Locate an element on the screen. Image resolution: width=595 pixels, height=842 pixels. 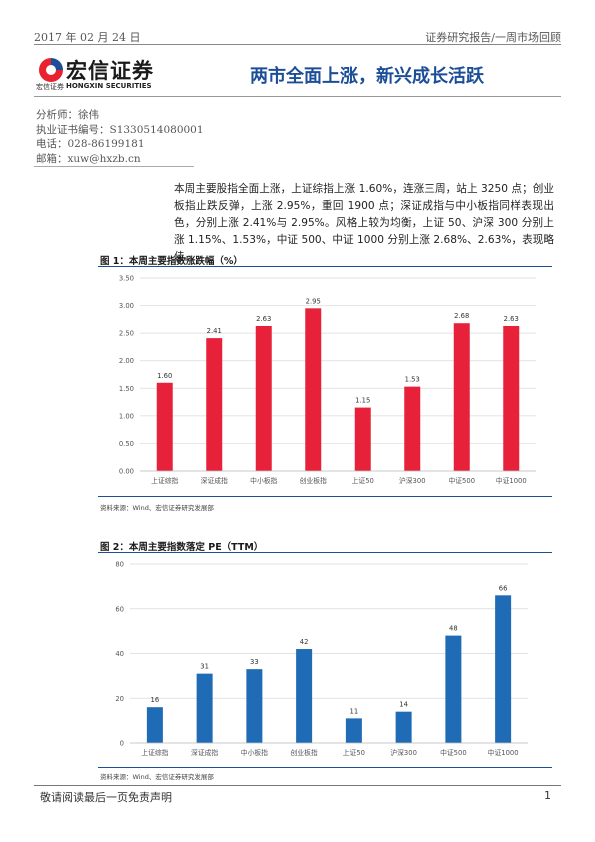
figure2-source: 资料来源：Wind、宏信证券研究发展部 is located at coordinates (157, 777).